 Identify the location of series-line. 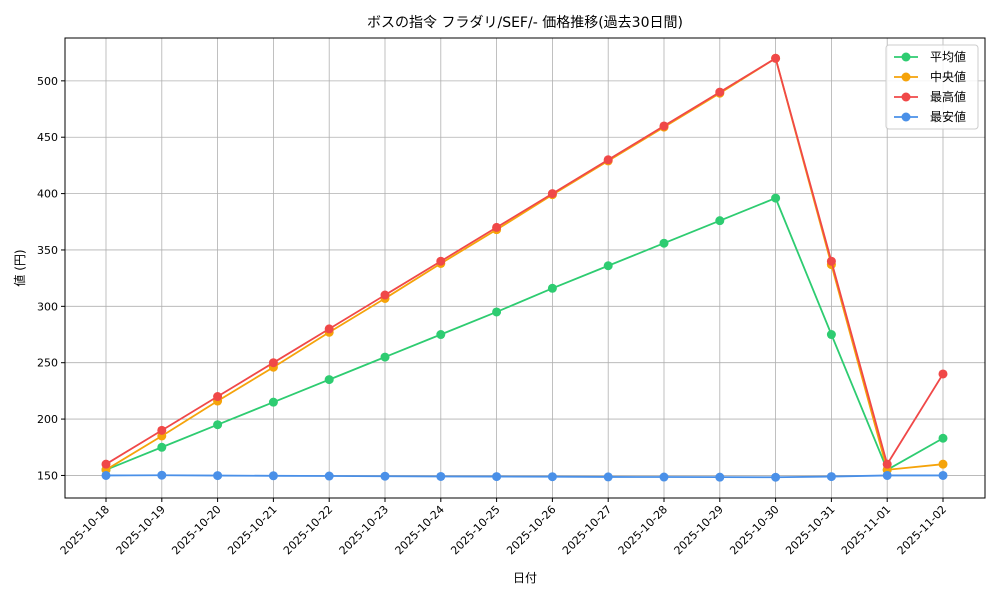
(524, 476).